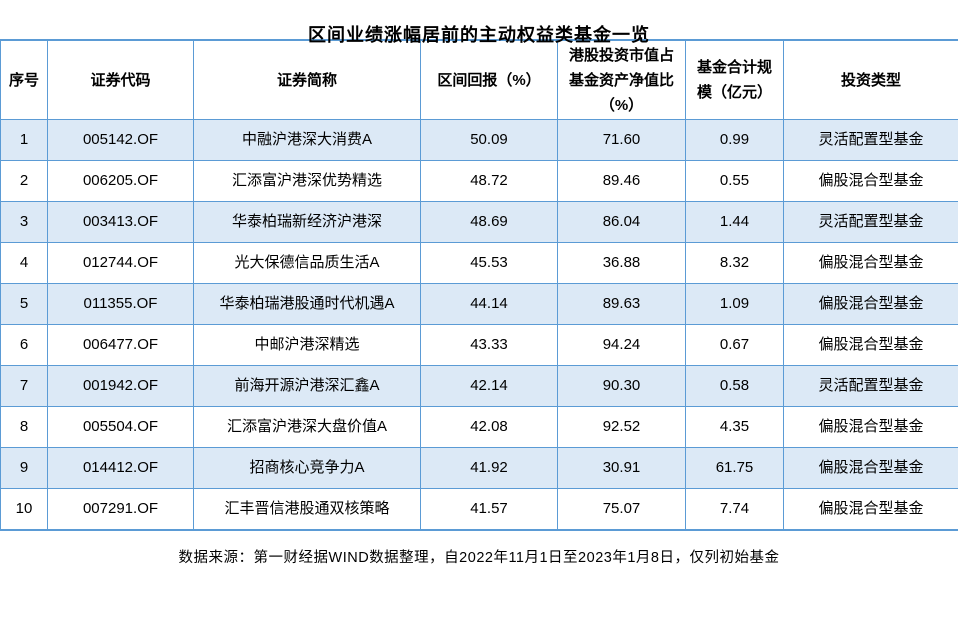 This screenshot has width=958, height=625. Describe the element at coordinates (489, 263) in the screenshot. I see `cell-interval-return: 45.53` at that location.